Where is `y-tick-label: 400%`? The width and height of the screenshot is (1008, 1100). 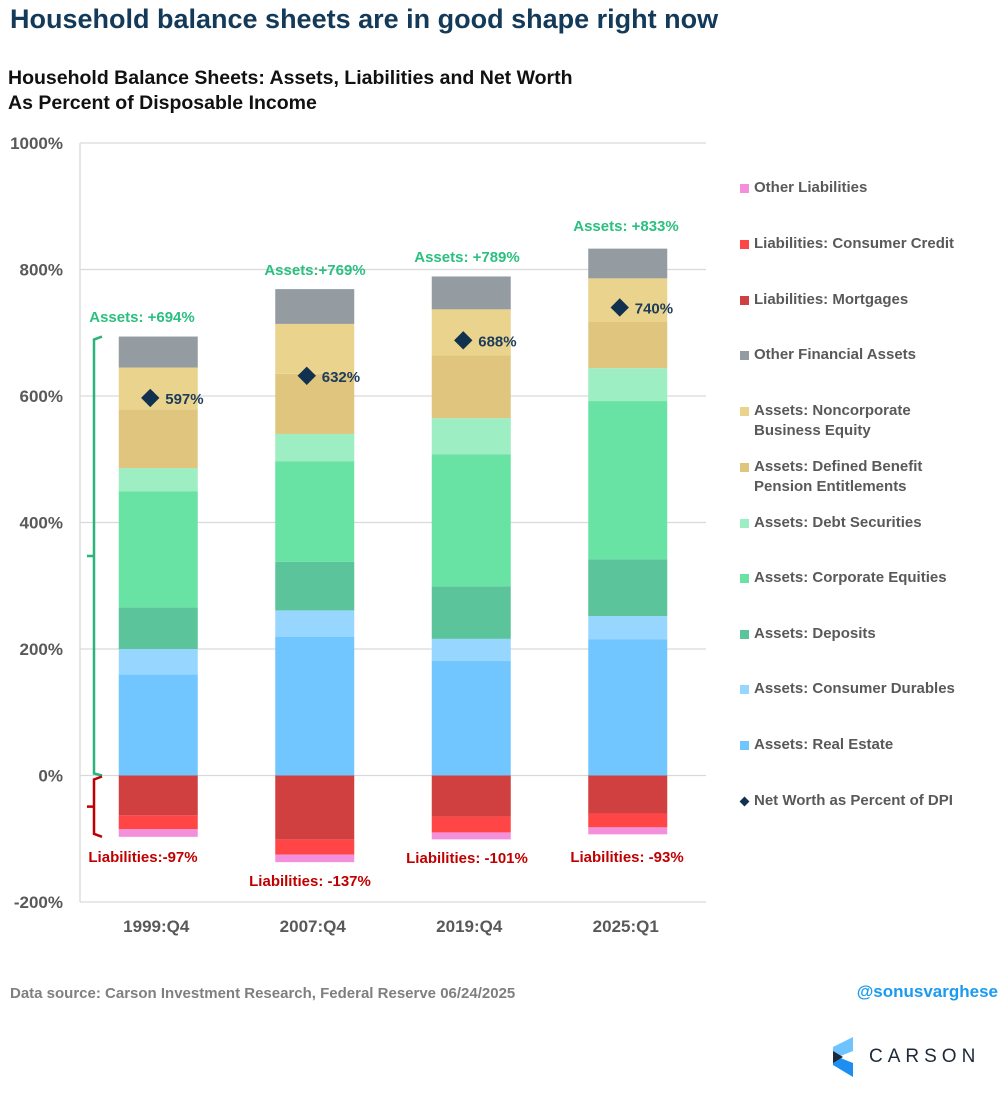 y-tick-label: 400% is located at coordinates (41, 523).